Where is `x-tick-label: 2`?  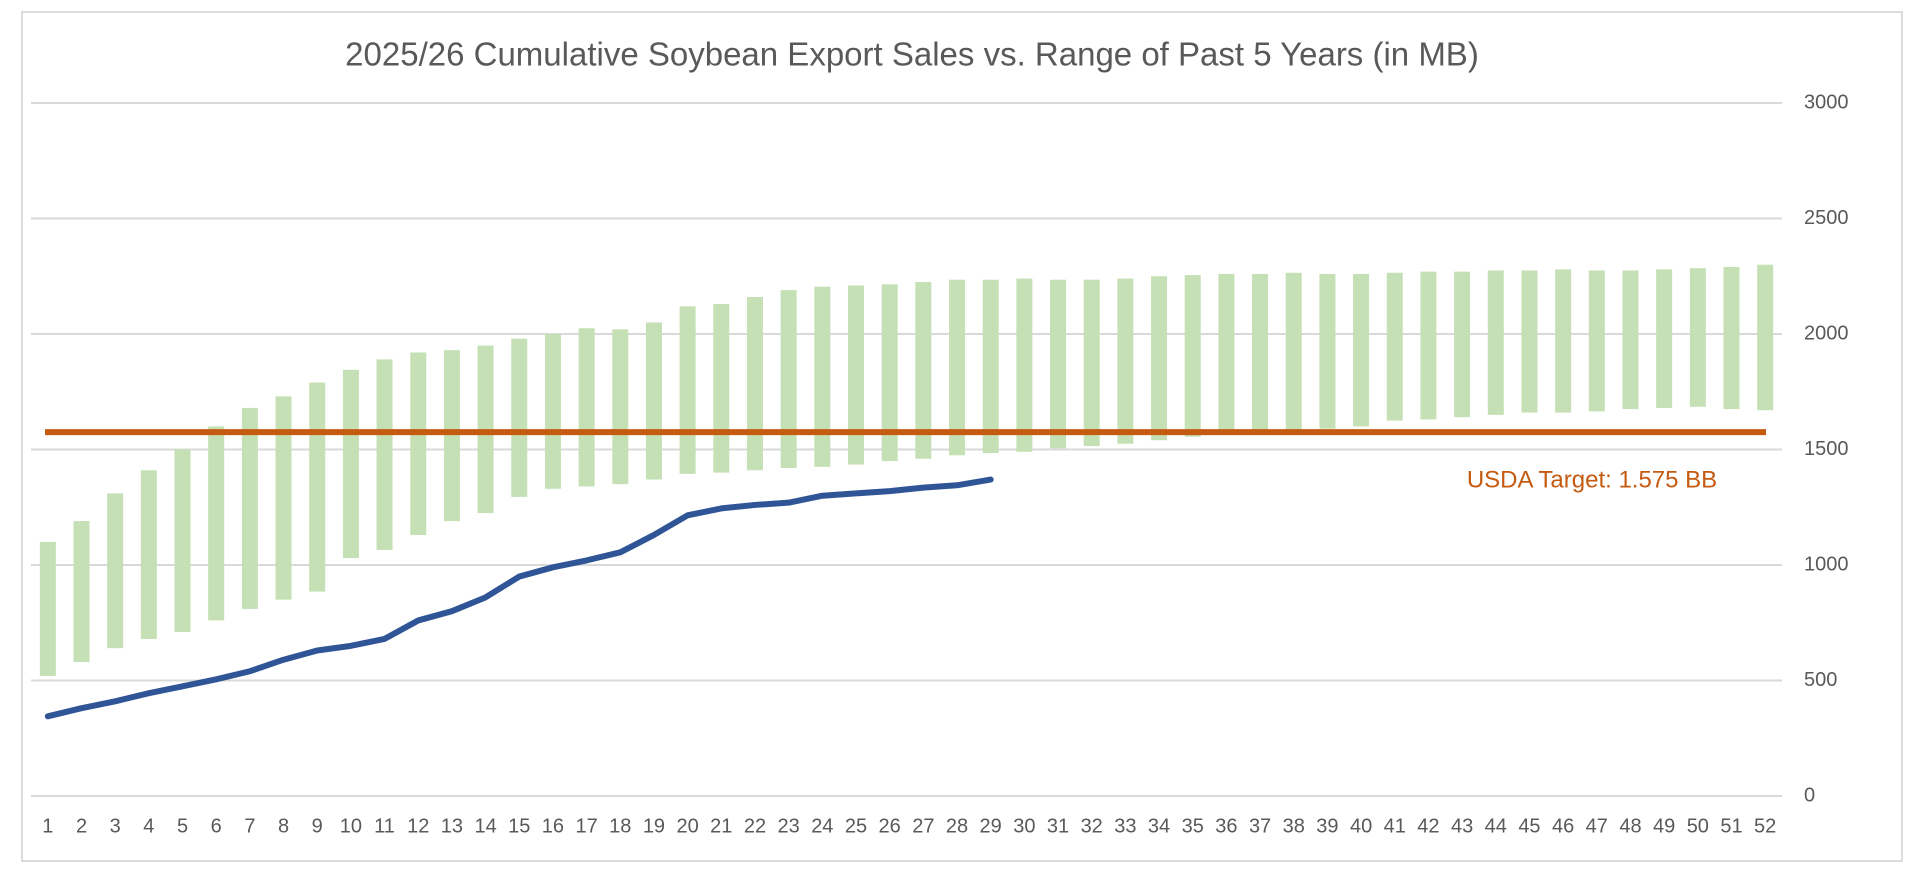 x-tick-label: 2 is located at coordinates (81, 826).